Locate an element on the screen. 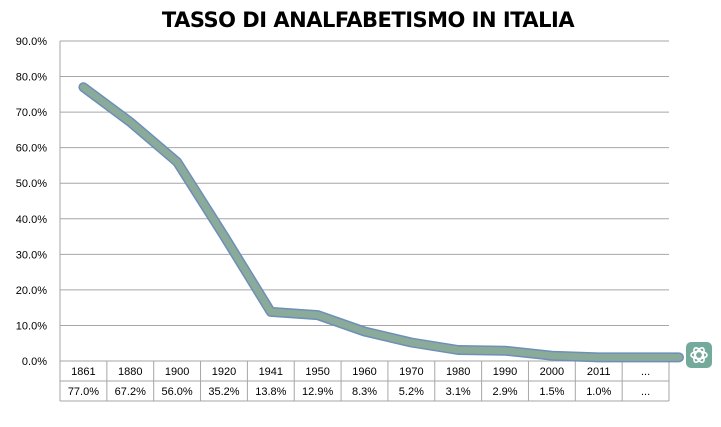 The image size is (721, 427). x-tick-label: 1980 is located at coordinates (458, 372).